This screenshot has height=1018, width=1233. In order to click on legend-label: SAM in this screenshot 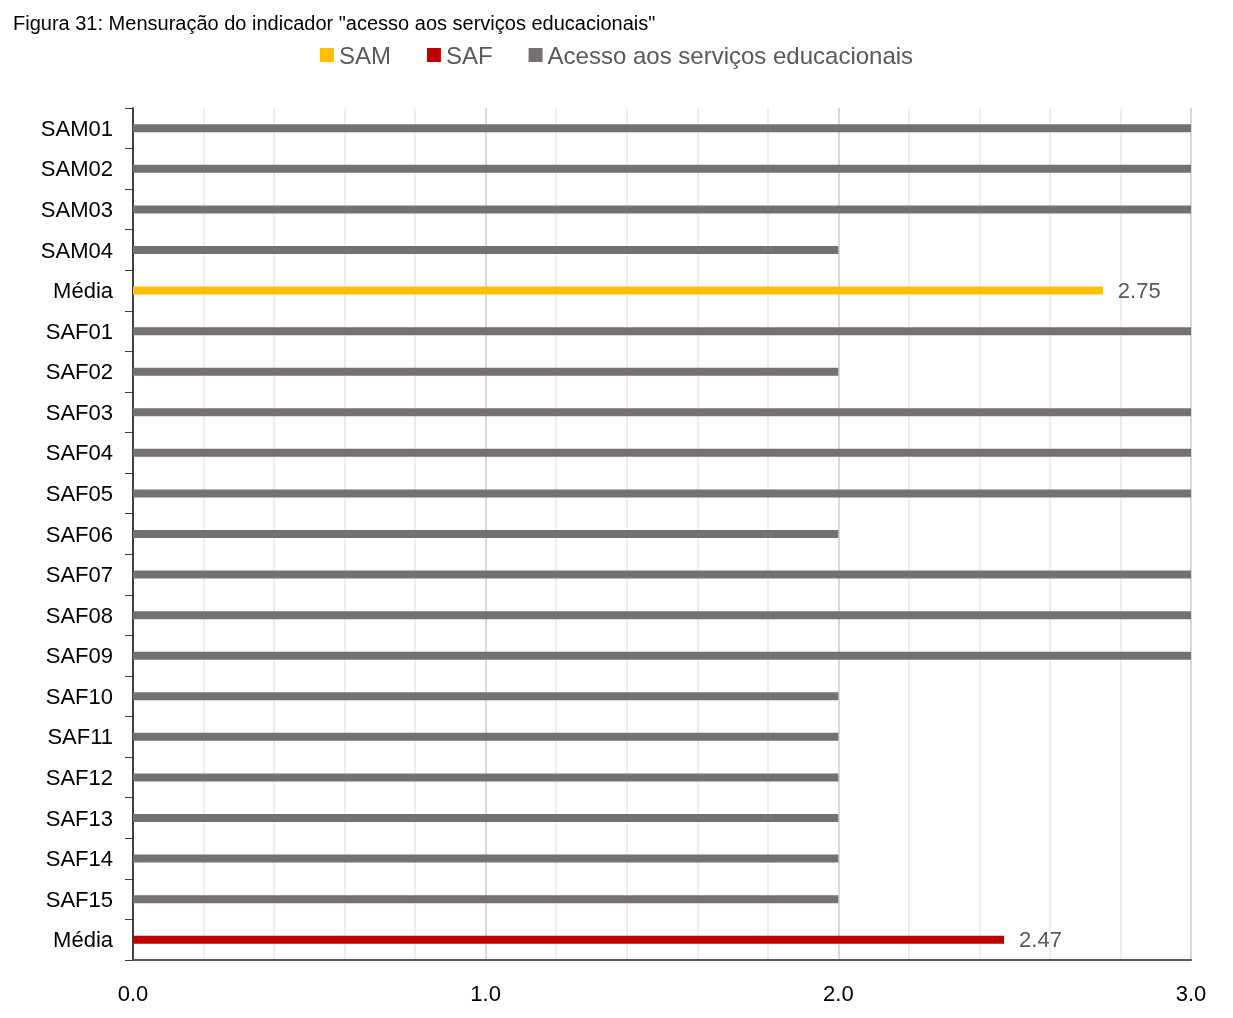, I will do `click(364, 55)`.